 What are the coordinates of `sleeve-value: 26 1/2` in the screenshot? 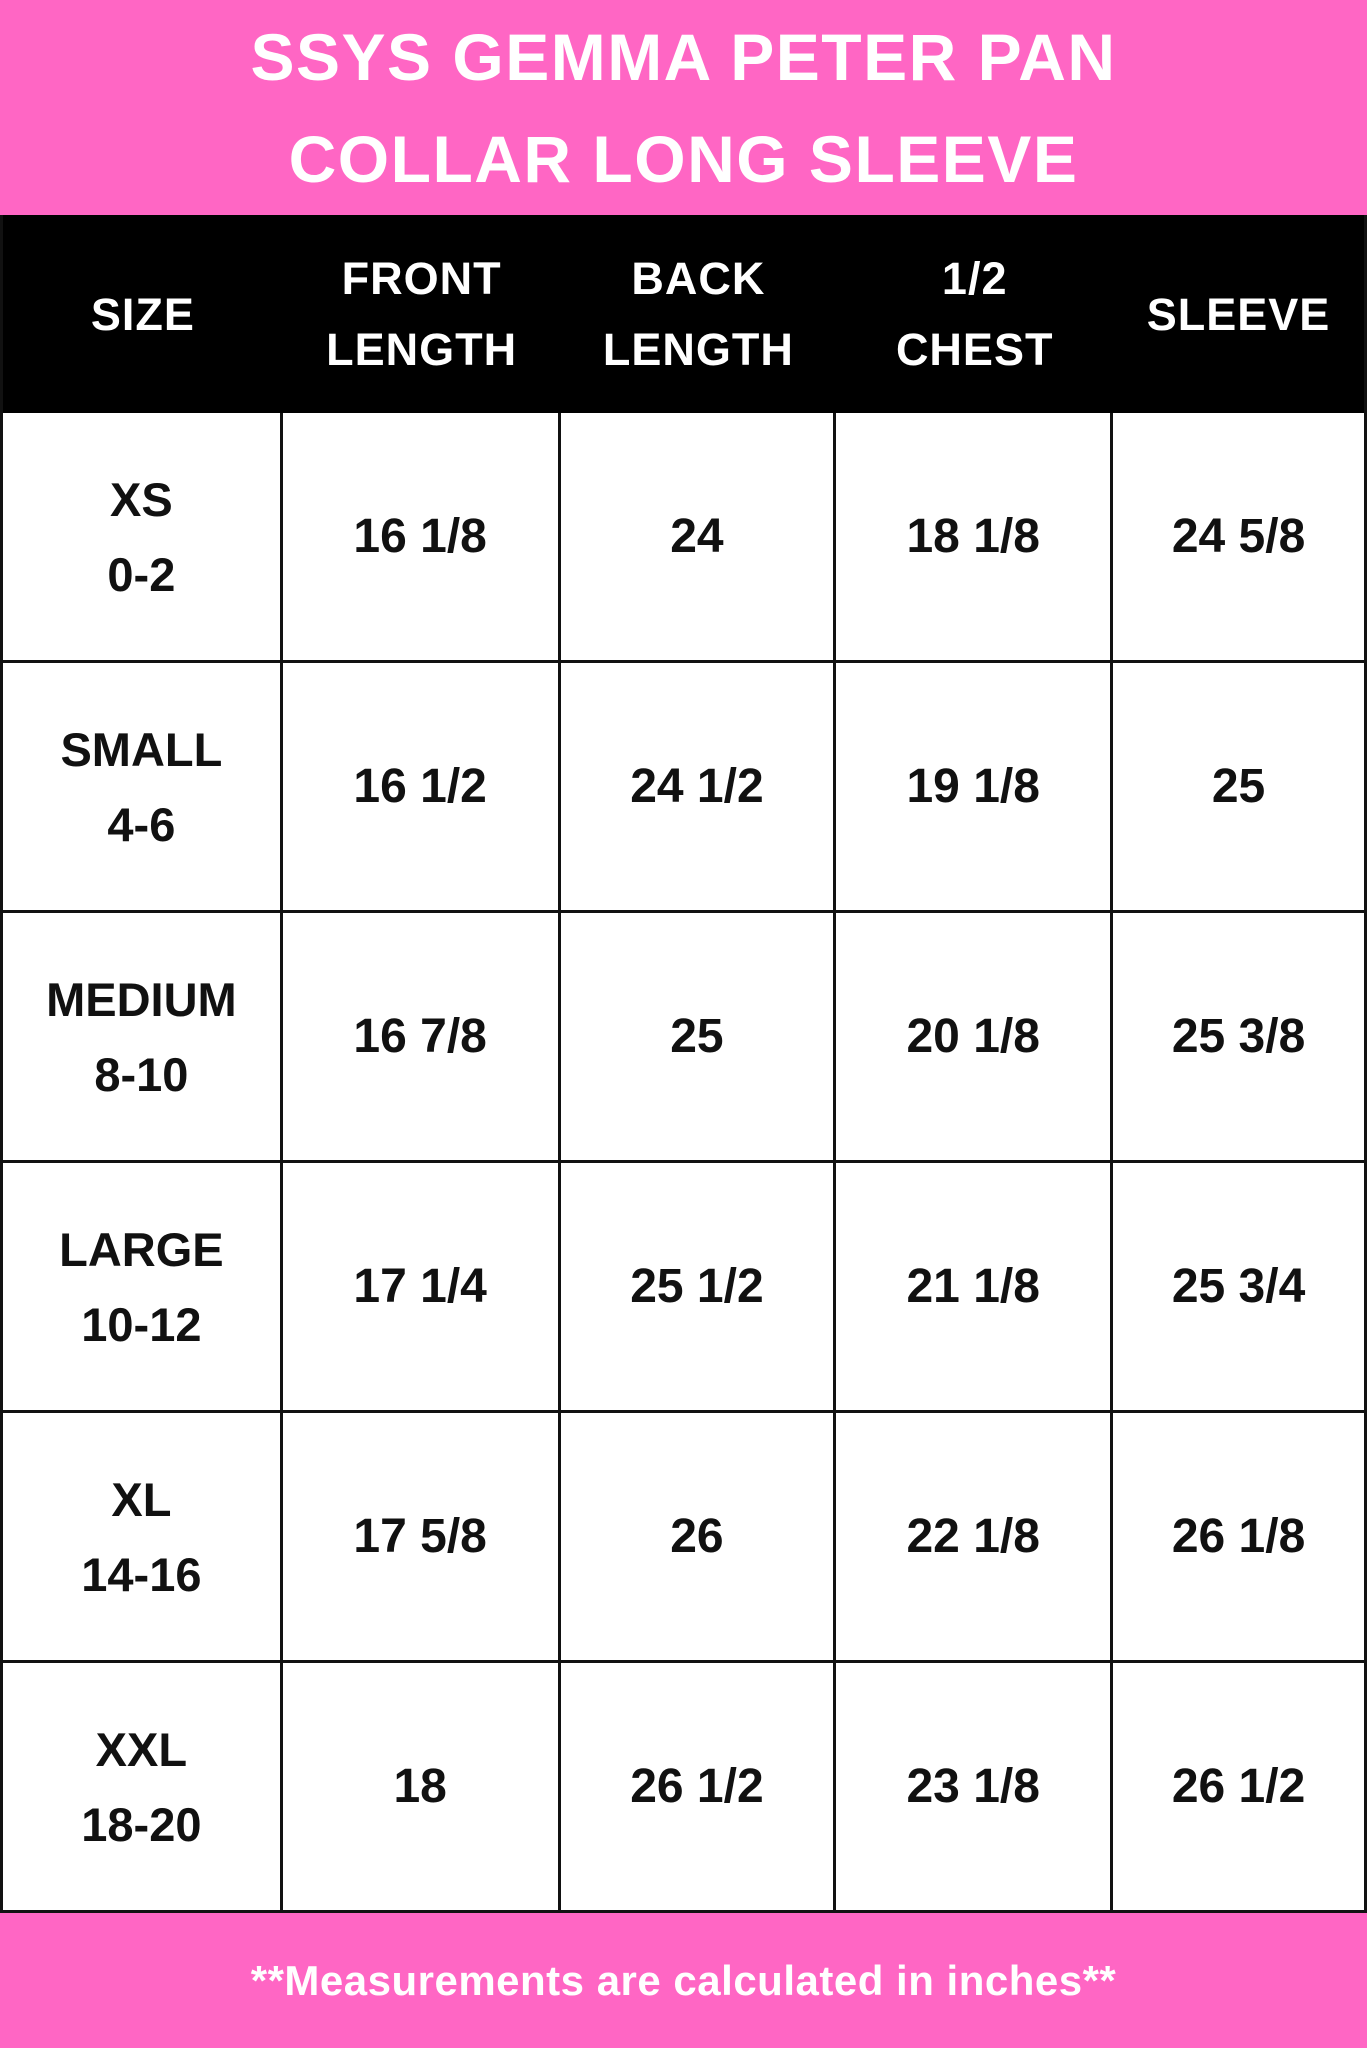 It's located at (1238, 1788).